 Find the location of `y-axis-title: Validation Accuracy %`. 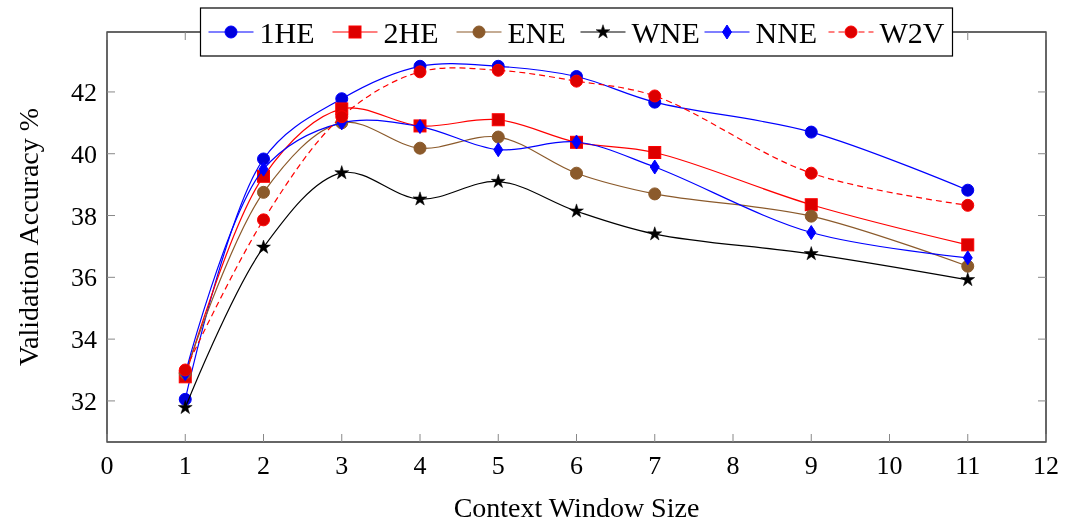

y-axis-title: Validation Accuracy % is located at coordinates (28, 237).